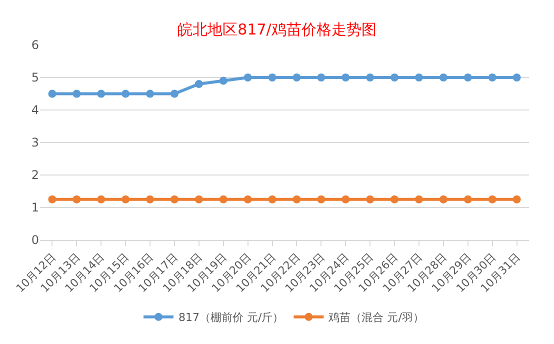 The width and height of the screenshot is (554, 344). What do you see at coordinates (35, 175) in the screenshot?
I see `y-tick-label: 2` at bounding box center [35, 175].